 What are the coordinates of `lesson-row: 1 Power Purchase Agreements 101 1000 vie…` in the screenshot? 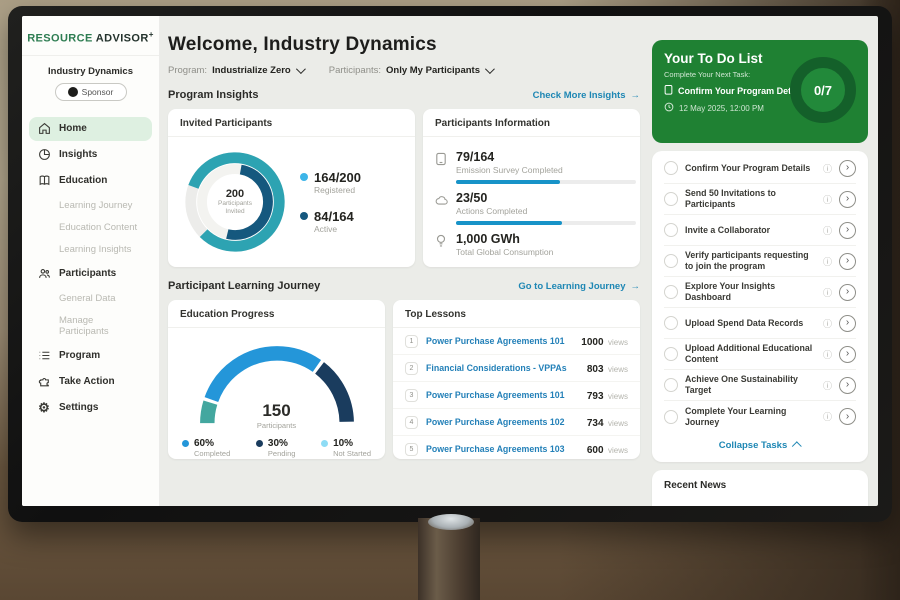 It's located at (516, 341).